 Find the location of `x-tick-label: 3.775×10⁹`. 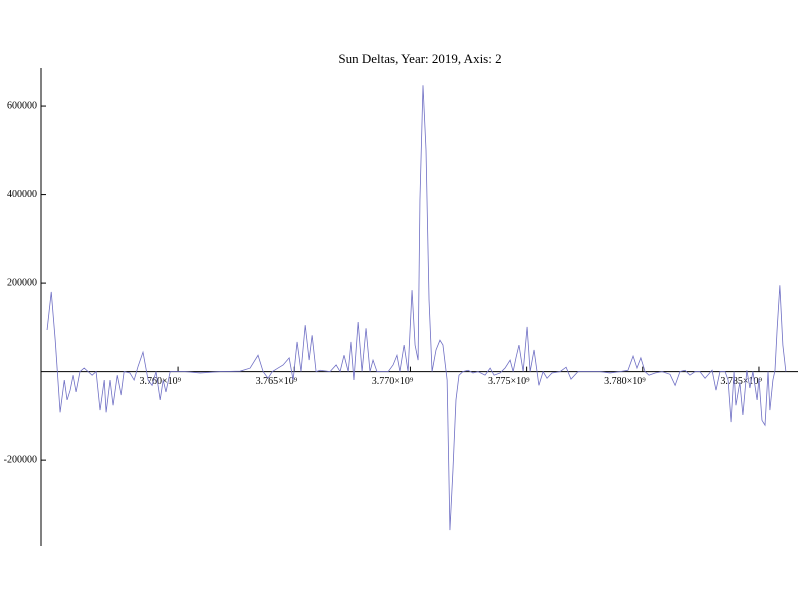

x-tick-label: 3.775×10⁹ is located at coordinates (509, 381).